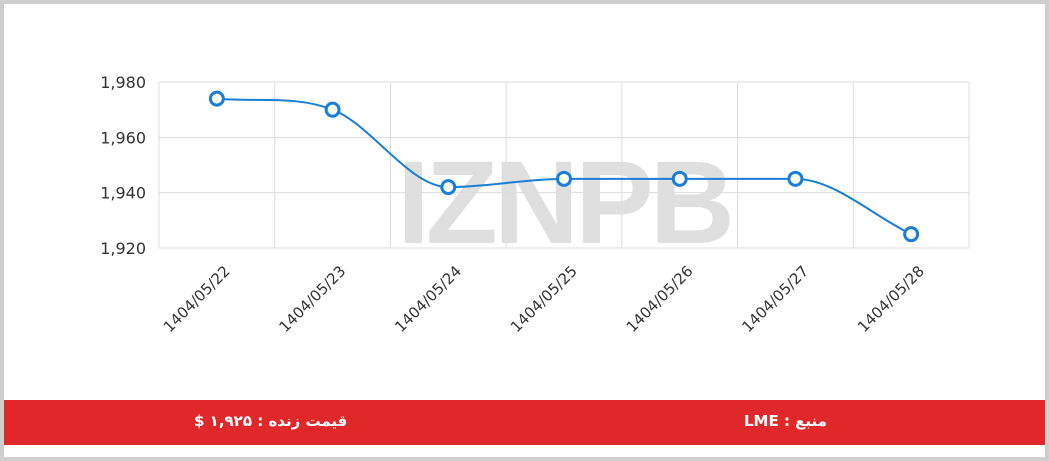 This screenshot has height=461, width=1049. What do you see at coordinates (785, 421) in the screenshot?
I see `source-label: منبع : LME` at bounding box center [785, 421].